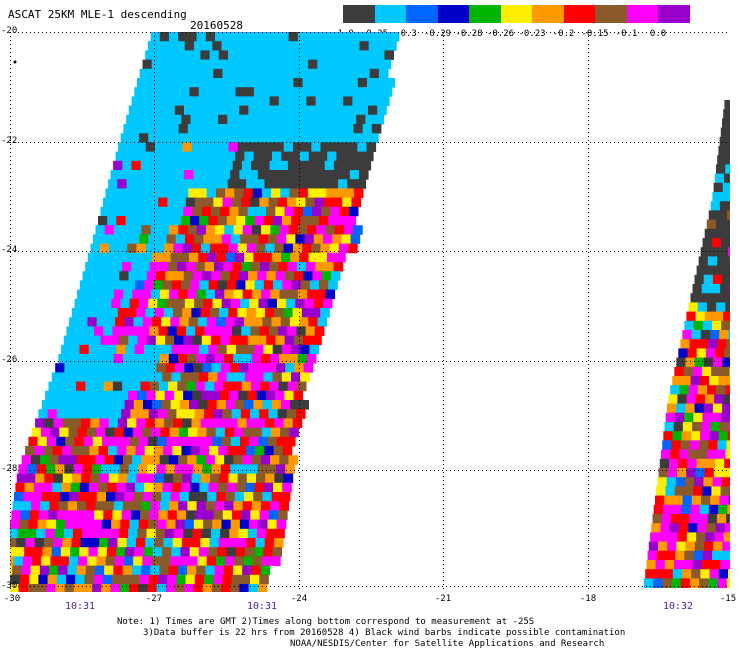 Image resolution: width=740 pixels, height=650 pixels. Describe the element at coordinates (469, 34) in the screenshot. I see `legend-label: -0.28` at that location.